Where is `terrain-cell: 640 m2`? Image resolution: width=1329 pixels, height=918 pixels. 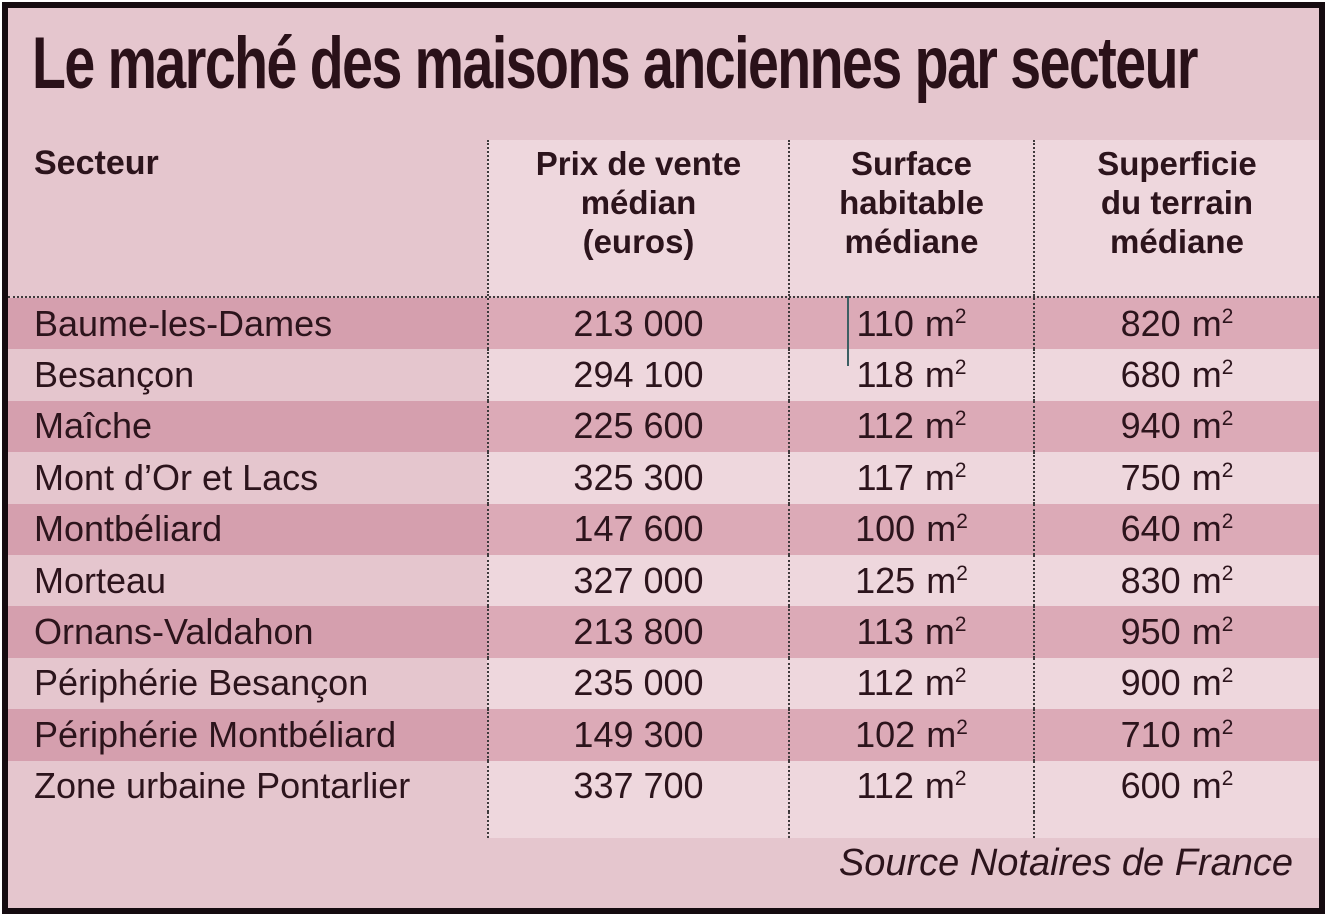 terrain-cell: 640 m2 is located at coordinates (1176, 529).